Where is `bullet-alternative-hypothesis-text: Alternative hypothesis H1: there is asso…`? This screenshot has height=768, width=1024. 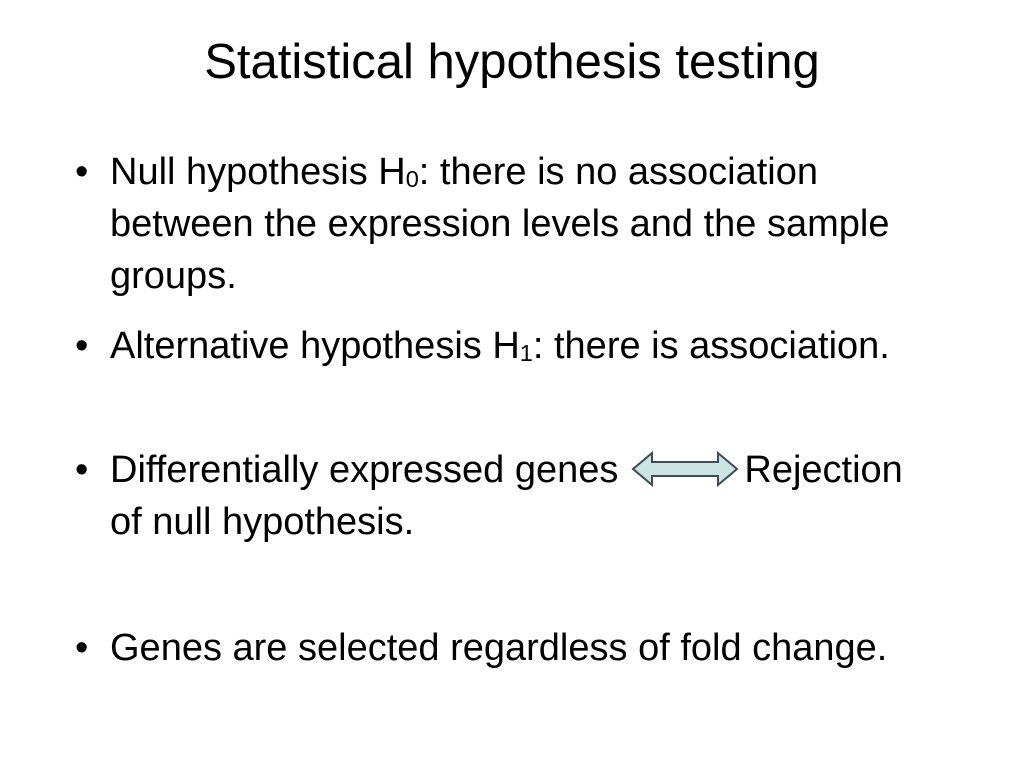 bullet-alternative-hypothesis-text: Alternative hypothesis H1: there is asso… is located at coordinates (520, 346).